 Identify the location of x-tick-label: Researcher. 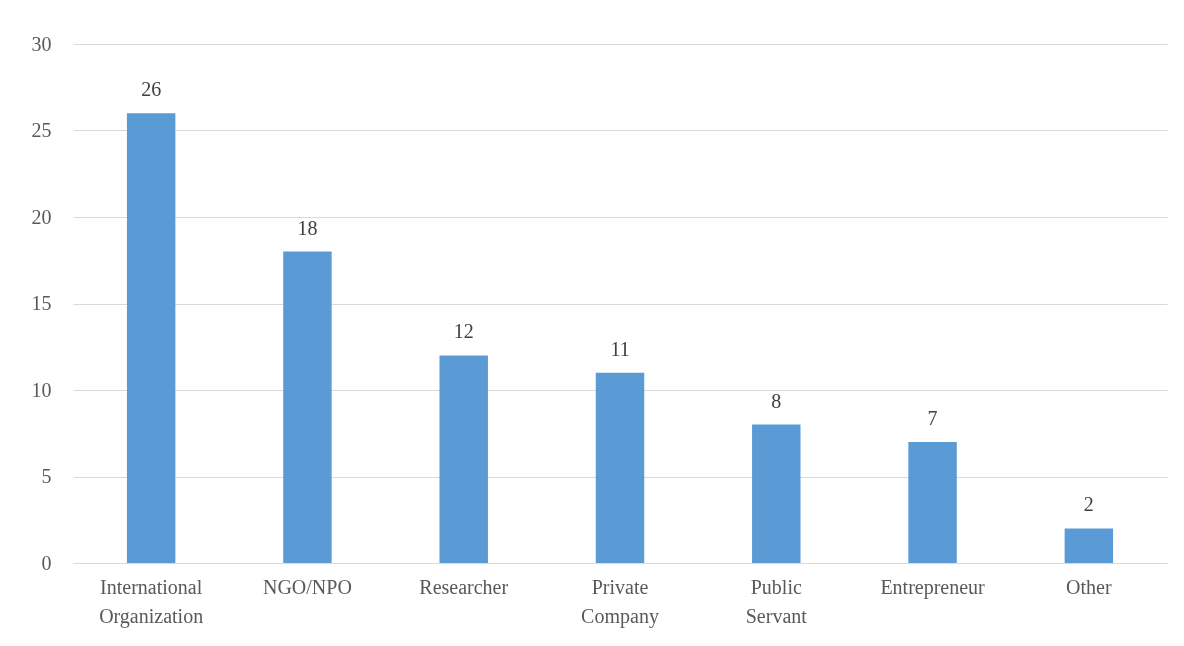
(464, 586).